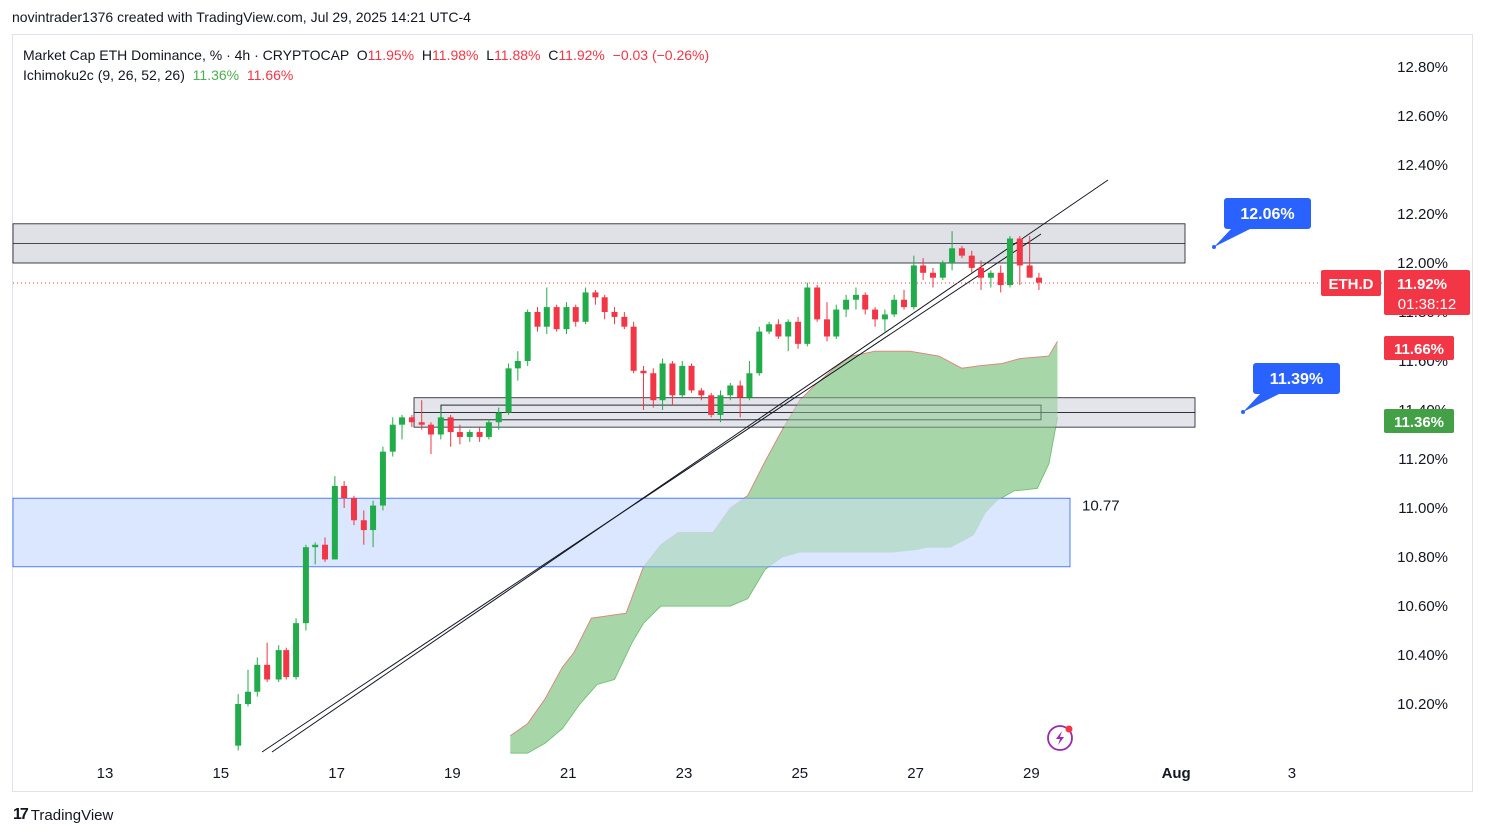  Describe the element at coordinates (1422, 655) in the screenshot. I see `y-tick-label: 10.40%` at that location.